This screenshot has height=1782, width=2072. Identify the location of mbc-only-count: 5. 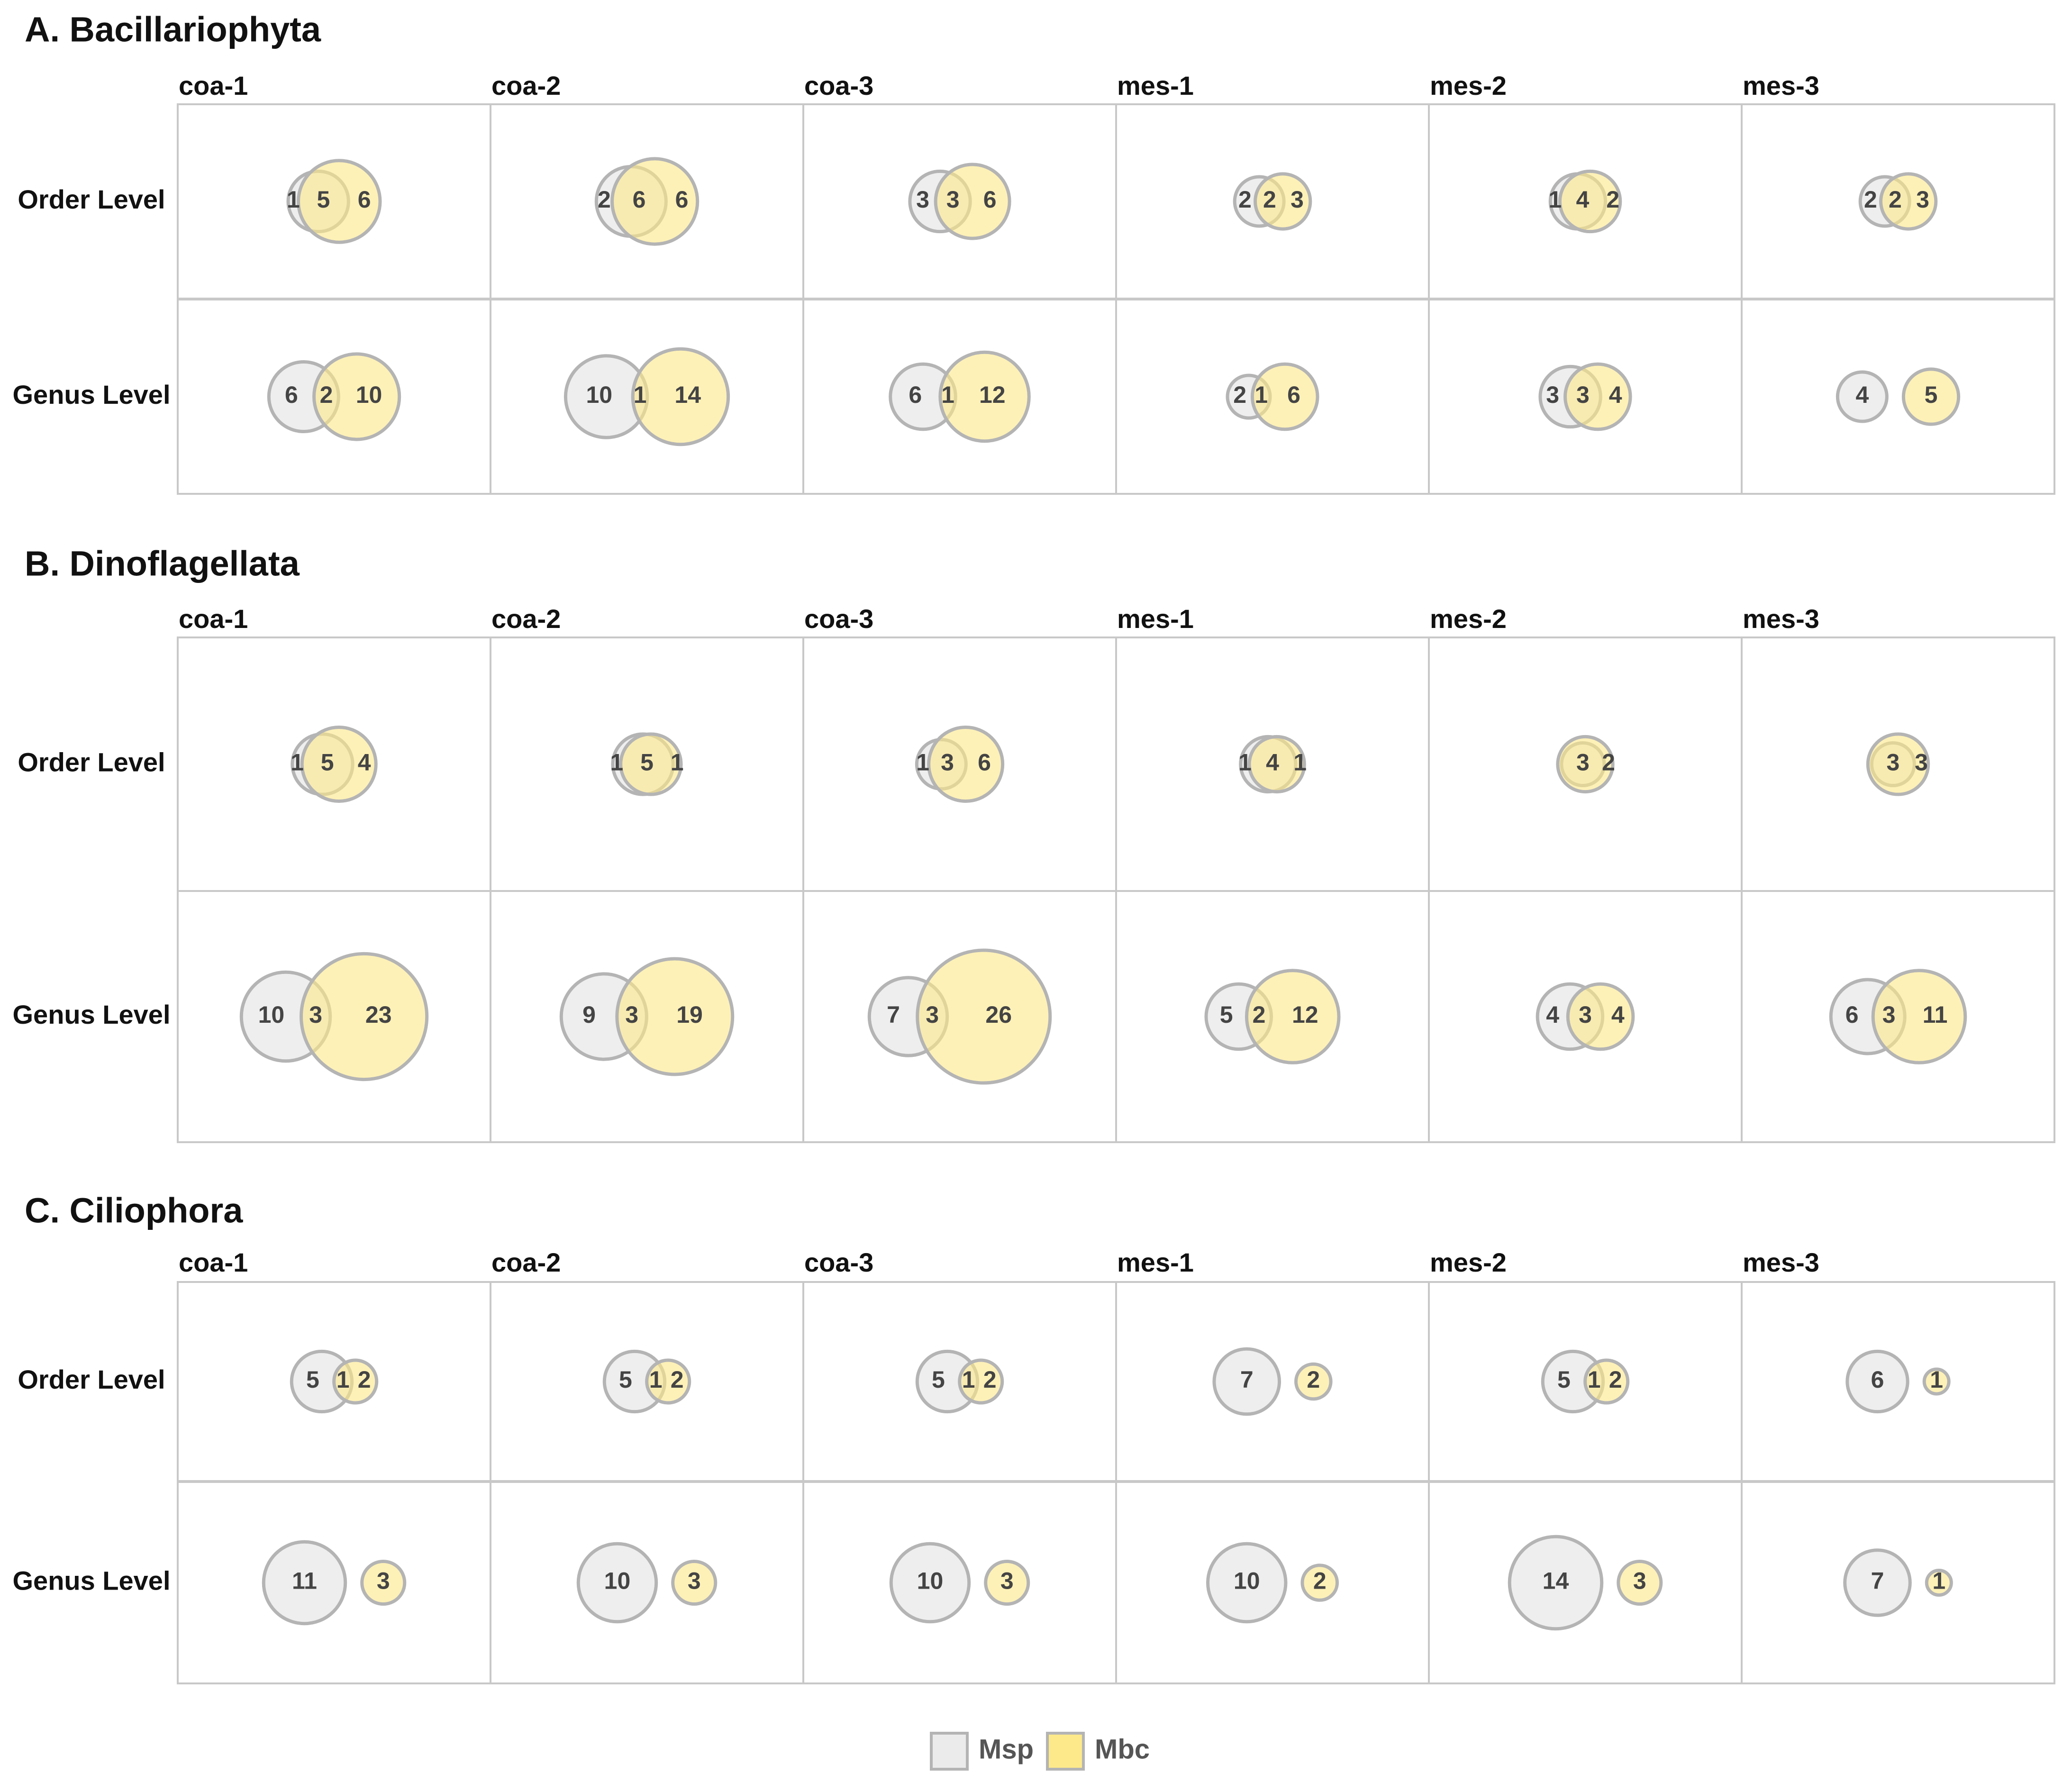
(1932, 395).